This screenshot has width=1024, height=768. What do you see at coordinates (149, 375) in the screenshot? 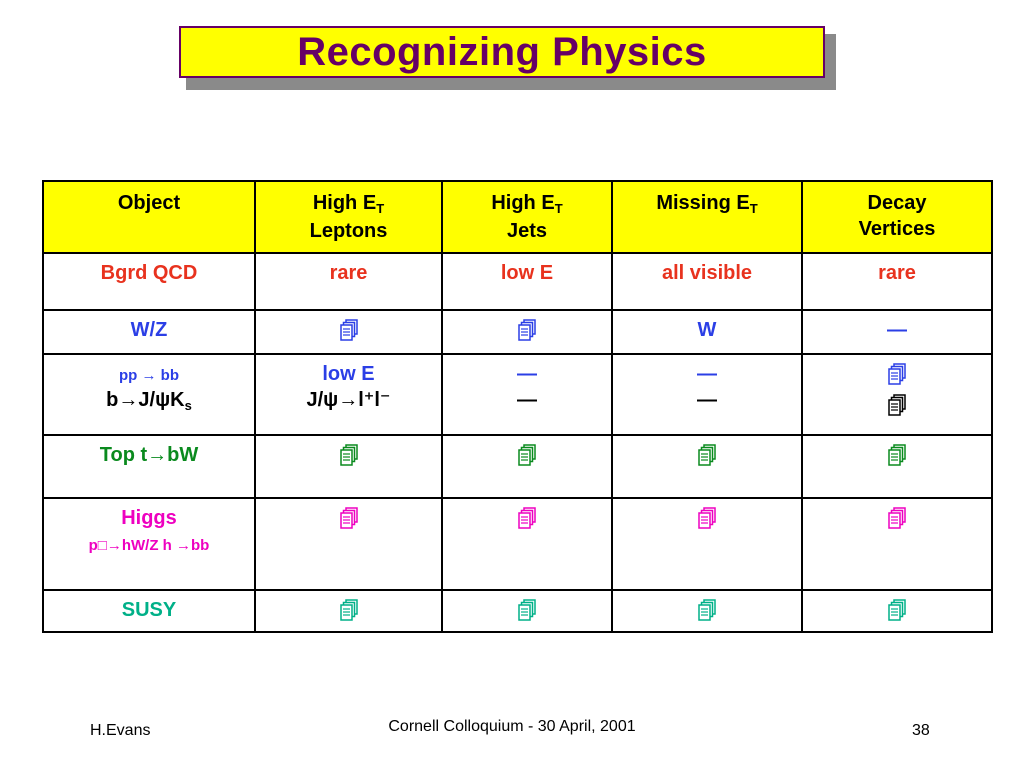
I see `pp-bb-label: pp → bb` at bounding box center [149, 375].